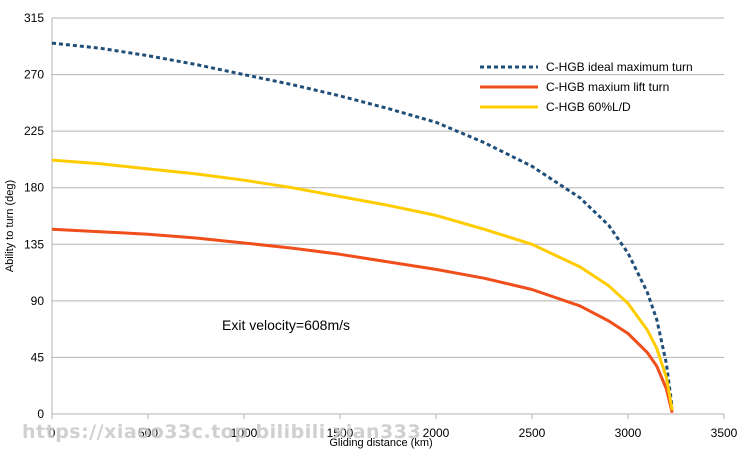 The width and height of the screenshot is (752, 456). I want to click on y-tick-label: 0, so click(40, 414).